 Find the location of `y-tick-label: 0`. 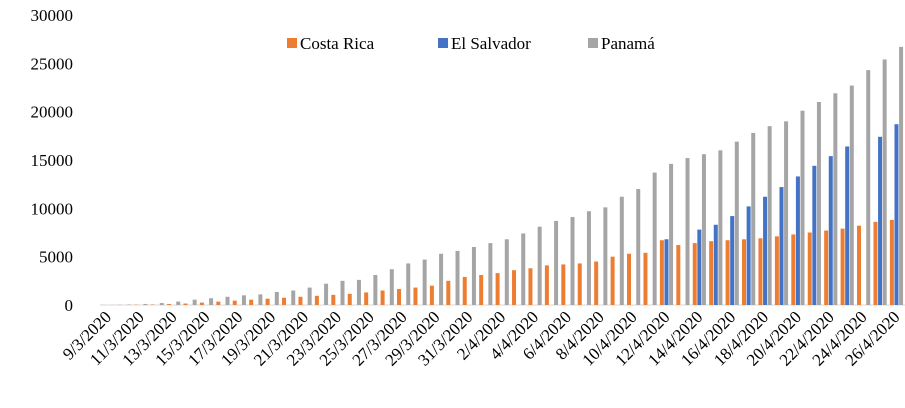

y-tick-label: 0 is located at coordinates (69, 305).